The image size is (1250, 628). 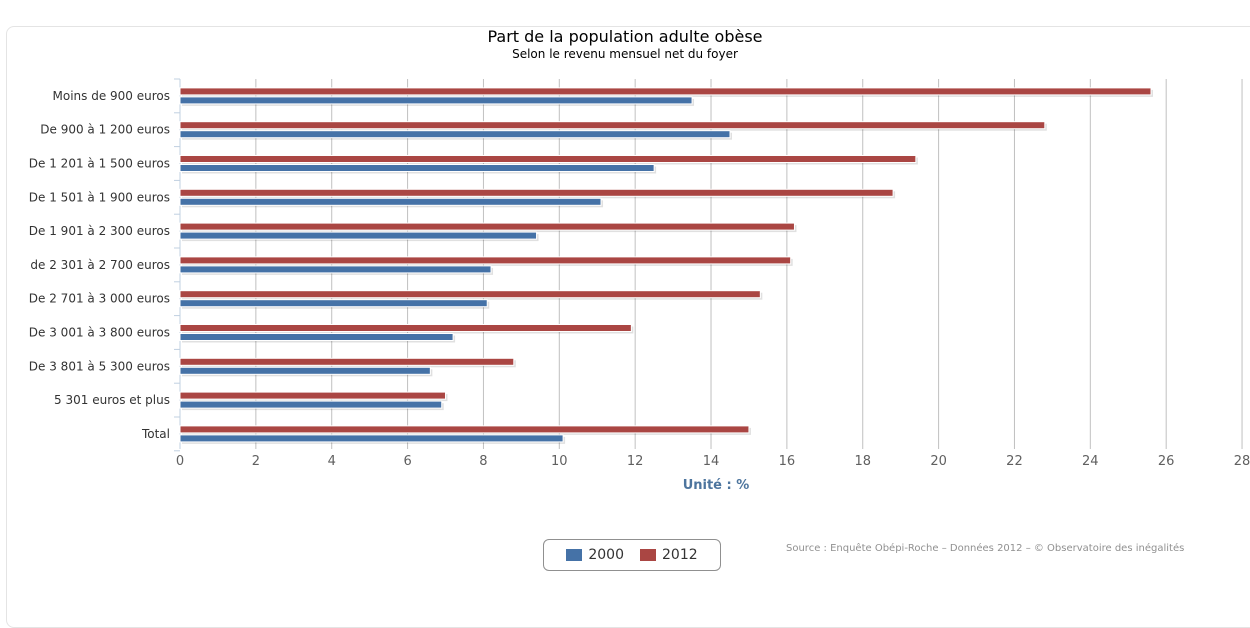 What do you see at coordinates (99, 231) in the screenshot?
I see `category-label: De 1 901 à 2 300 euros` at bounding box center [99, 231].